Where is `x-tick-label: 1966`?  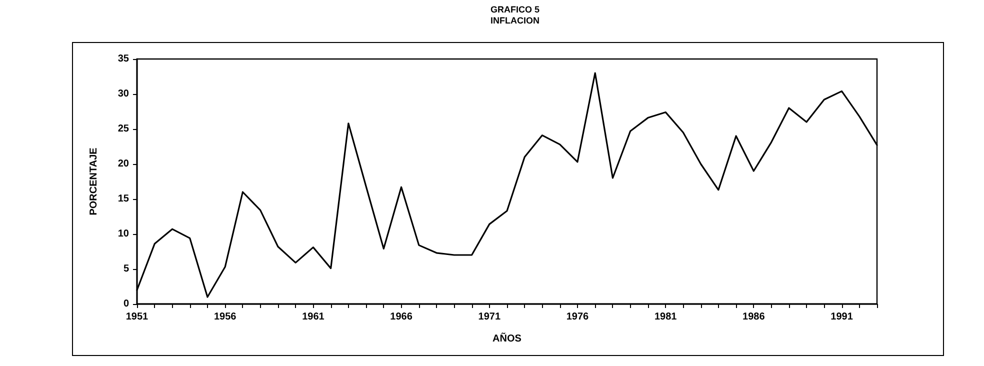
x-tick-label: 1966 is located at coordinates (401, 317).